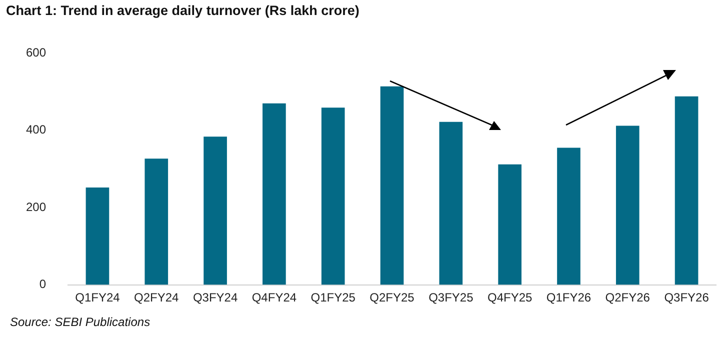 This screenshot has width=724, height=340. Describe the element at coordinates (569, 297) in the screenshot. I see `x-tick-label: Q1FY26` at that location.